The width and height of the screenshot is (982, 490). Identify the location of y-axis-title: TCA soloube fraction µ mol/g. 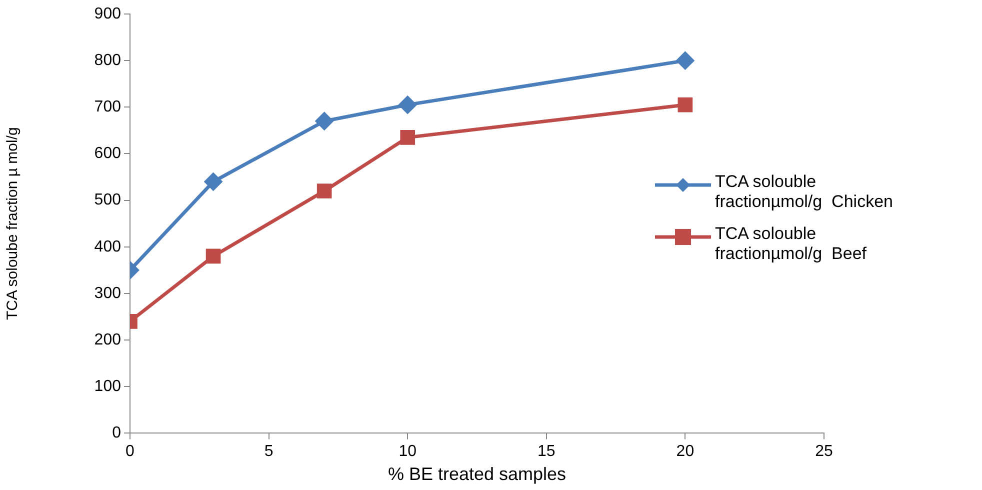
(13, 223).